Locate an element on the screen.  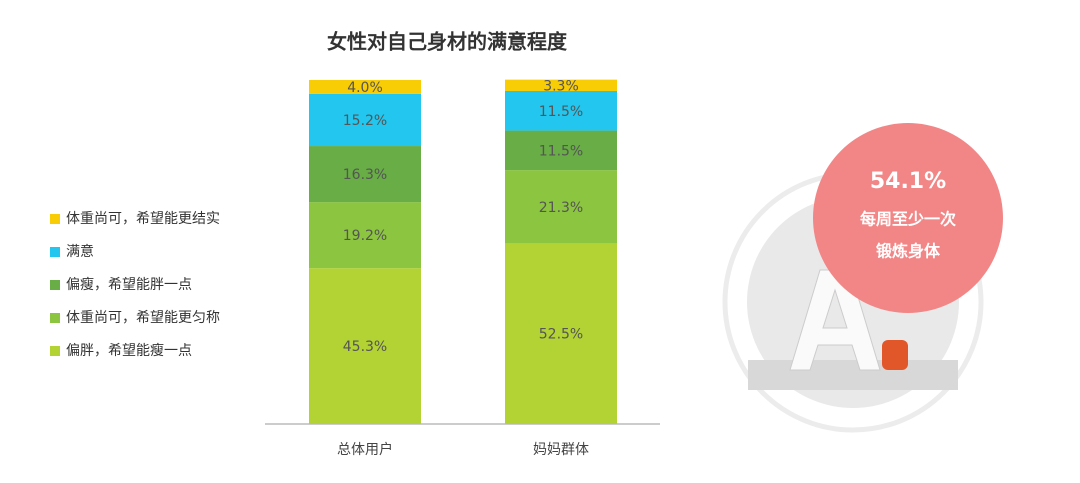
legend-label: 偏瘦，希望能胖一点 is located at coordinates (129, 284).